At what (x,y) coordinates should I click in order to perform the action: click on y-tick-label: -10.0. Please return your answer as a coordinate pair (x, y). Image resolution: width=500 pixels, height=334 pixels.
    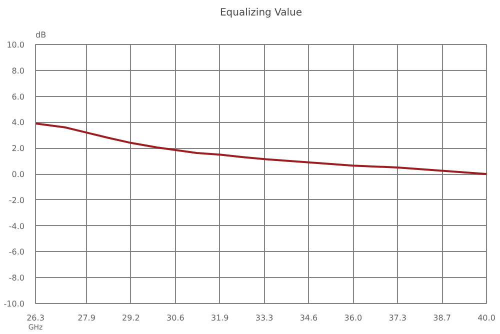
    Looking at the image, I should click on (14, 304).